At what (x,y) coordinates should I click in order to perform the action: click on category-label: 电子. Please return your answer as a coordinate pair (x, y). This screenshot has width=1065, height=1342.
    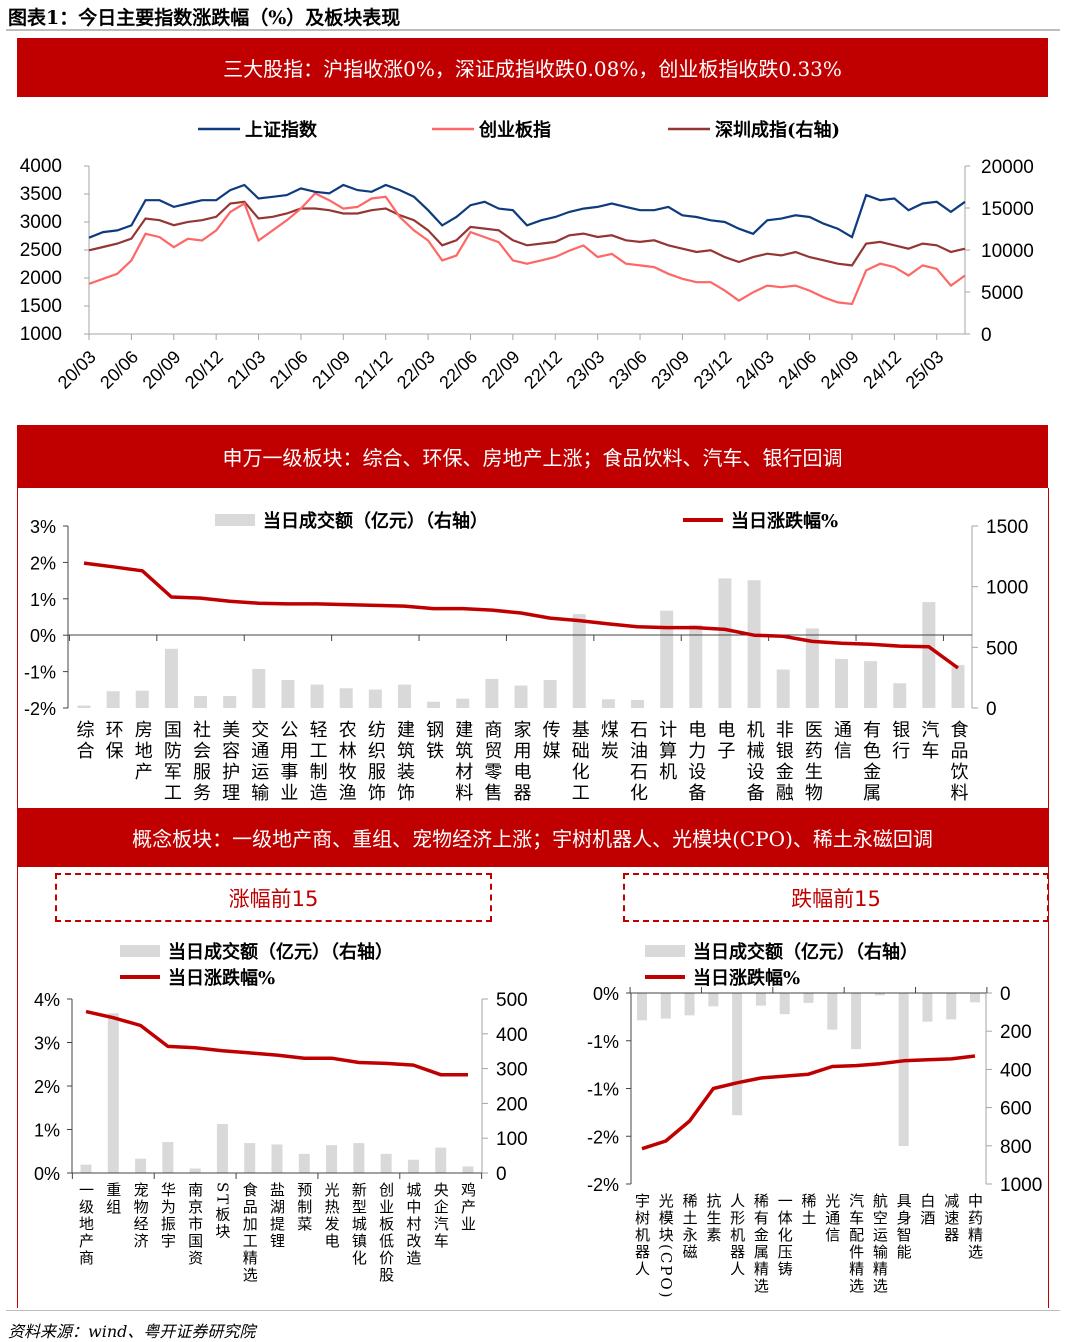
    Looking at the image, I should click on (724, 741).